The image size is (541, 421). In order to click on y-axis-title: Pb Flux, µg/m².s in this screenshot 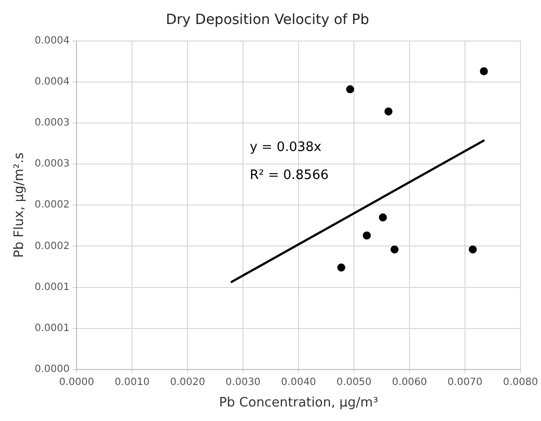, I will do `click(20, 205)`.